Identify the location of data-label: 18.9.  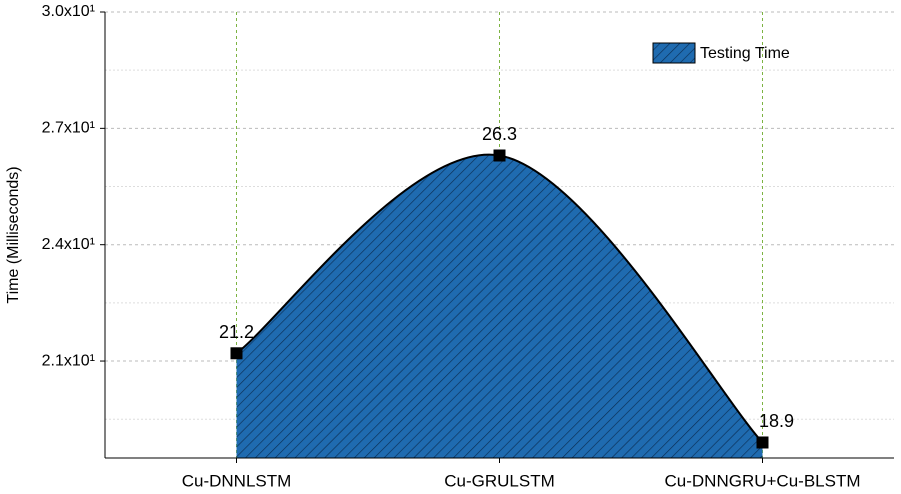
(776, 421).